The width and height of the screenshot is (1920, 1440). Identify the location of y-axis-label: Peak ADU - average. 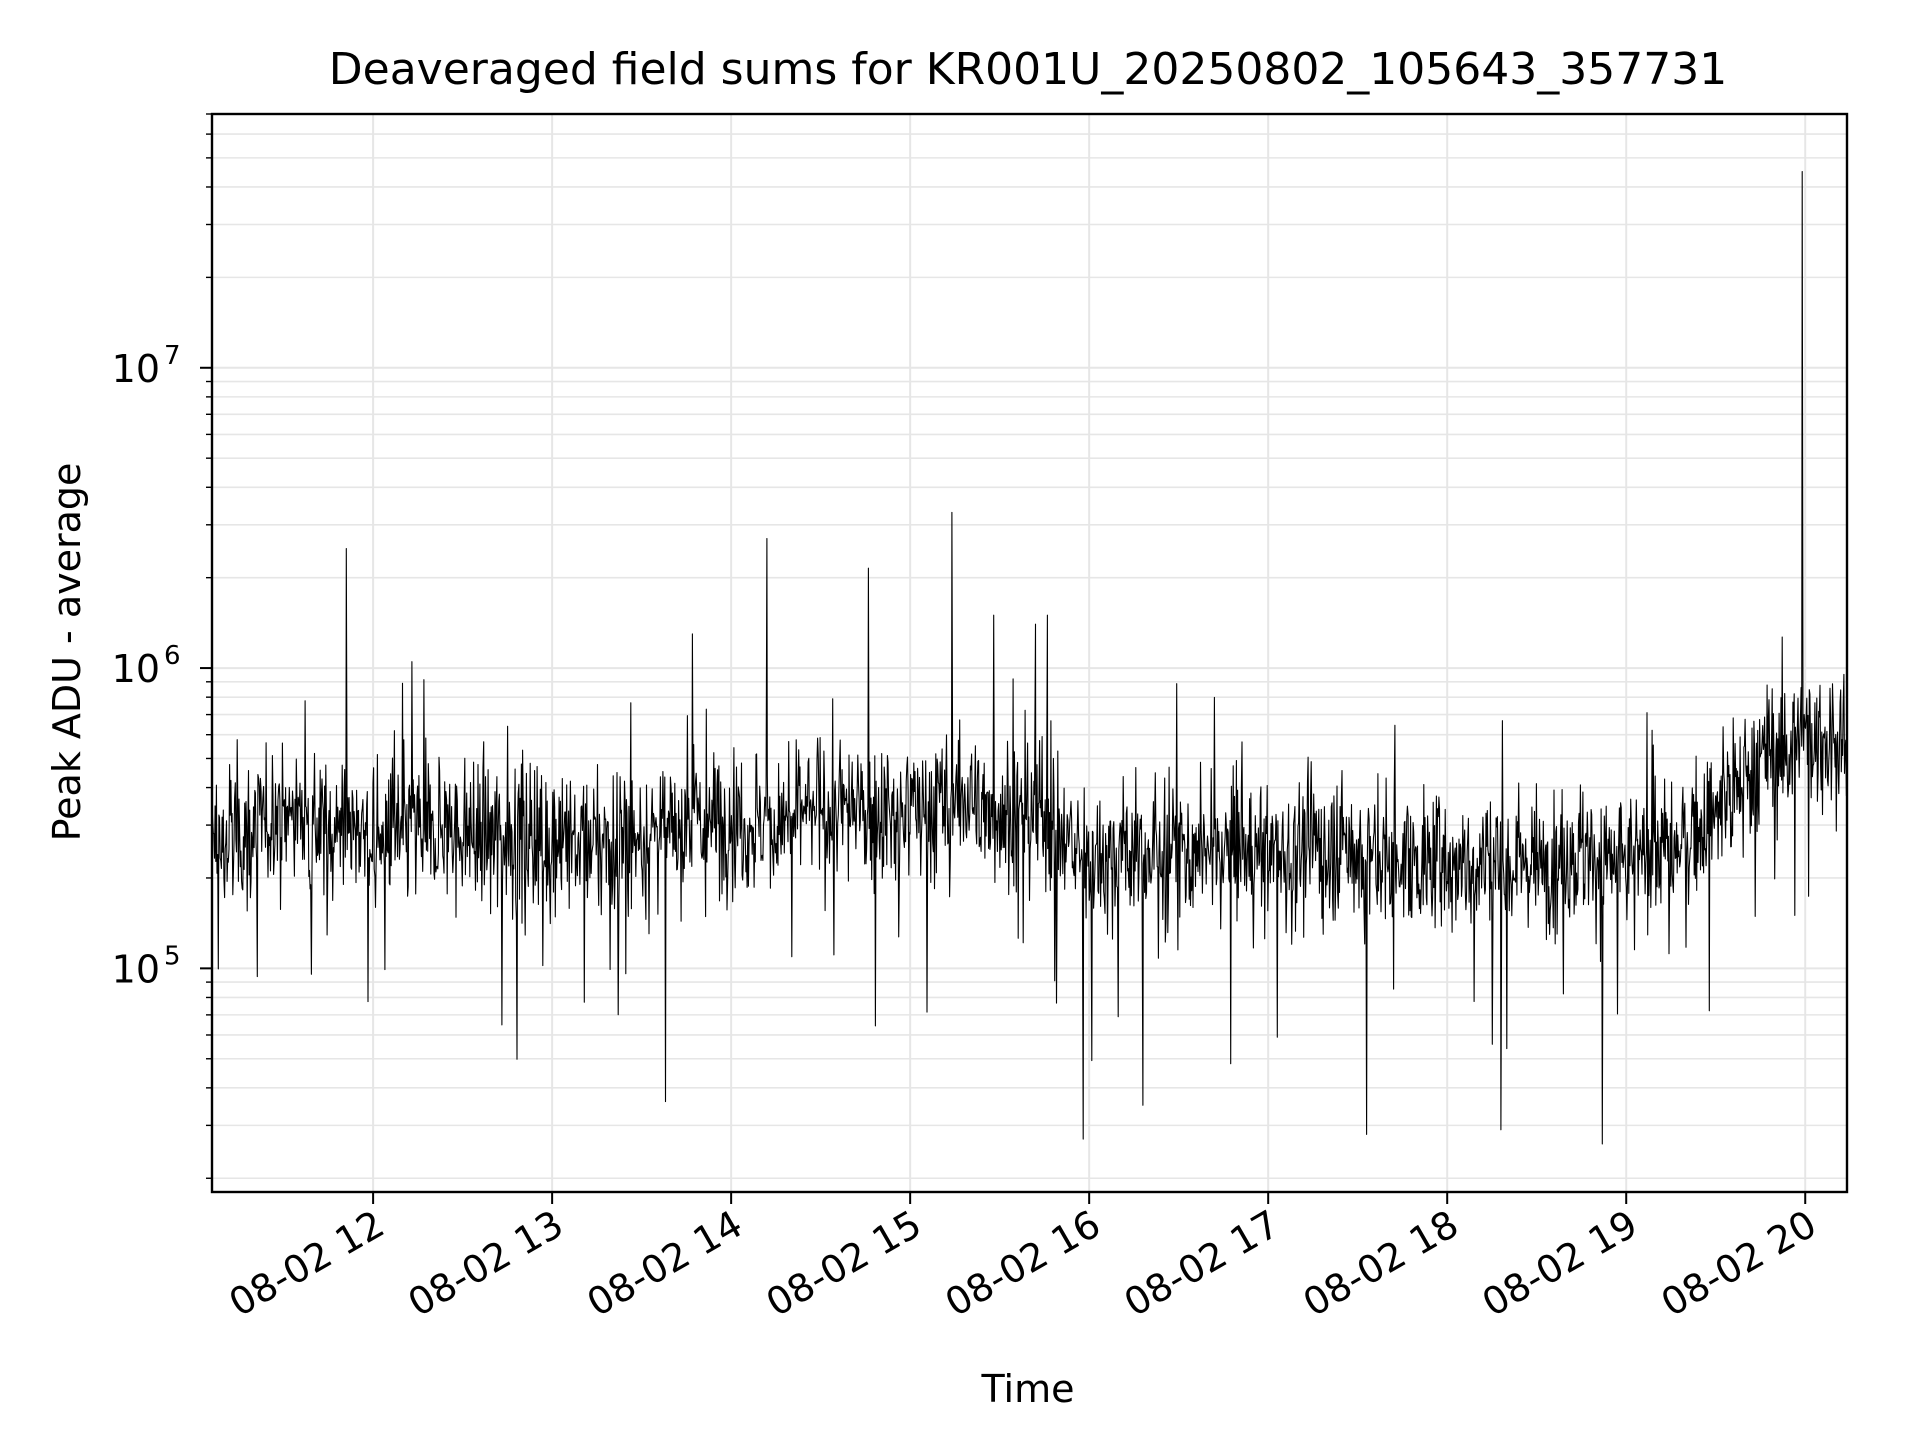
(67, 652).